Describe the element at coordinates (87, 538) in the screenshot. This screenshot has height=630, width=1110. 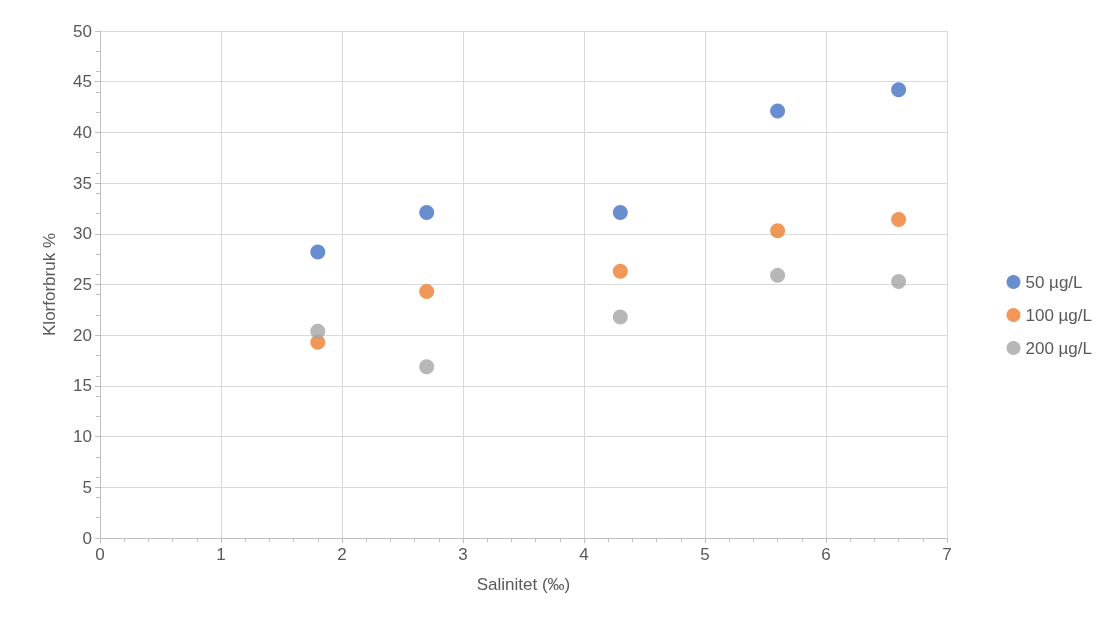
I see `y-tick-label: 0` at that location.